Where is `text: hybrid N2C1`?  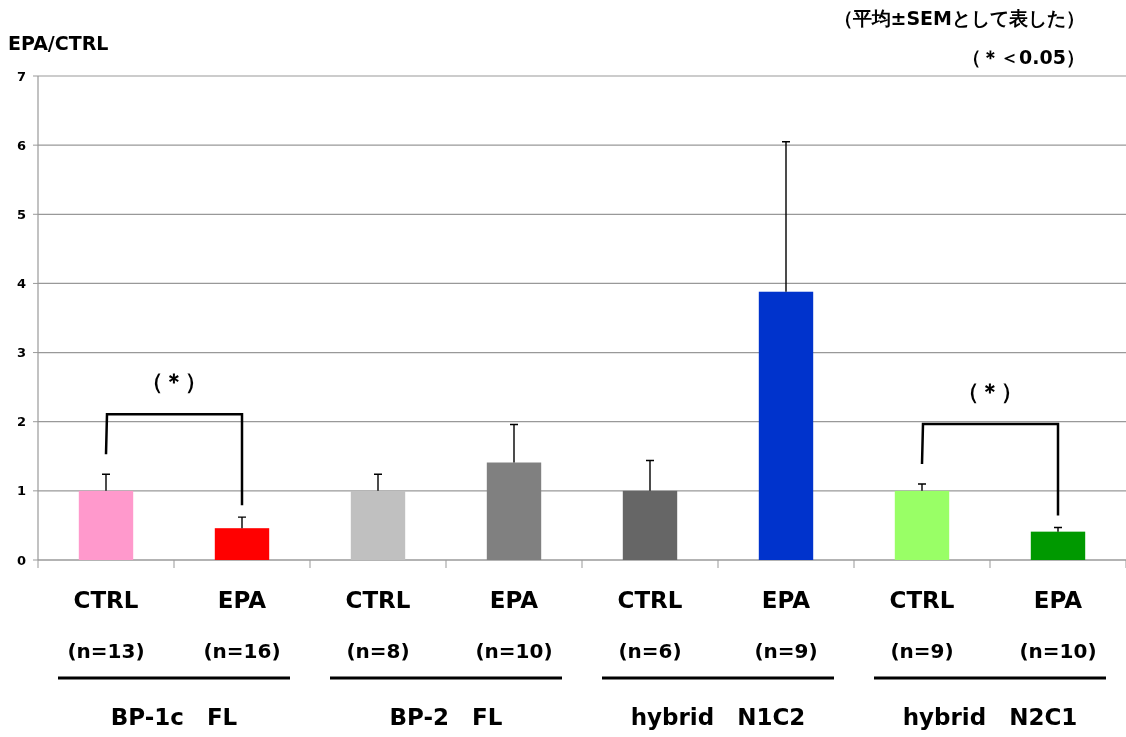 text: hybrid N2C1 is located at coordinates (990, 717).